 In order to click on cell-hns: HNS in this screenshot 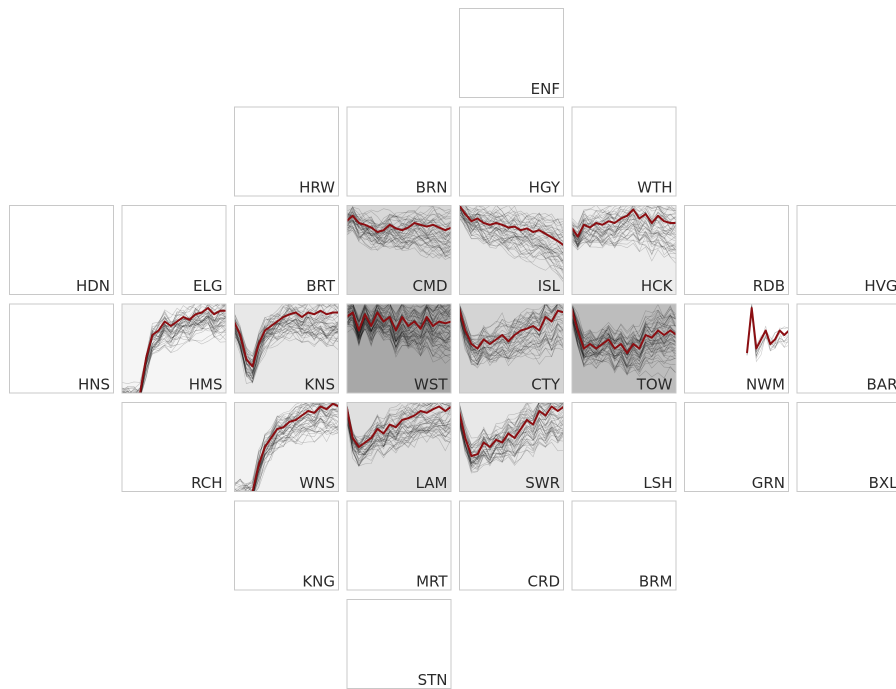, I will do `click(62, 349)`.